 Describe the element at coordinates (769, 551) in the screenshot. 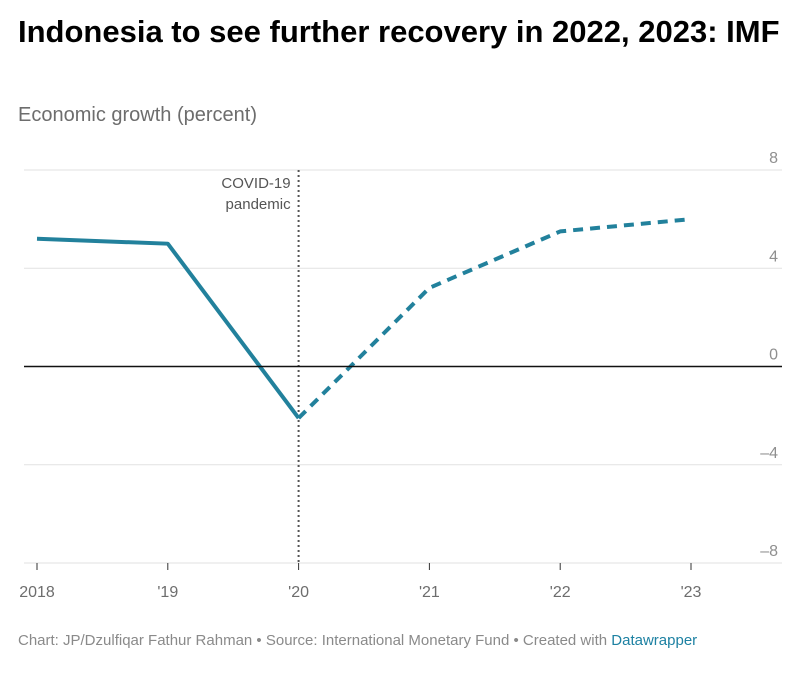

I see `y-tick-label: –8` at that location.